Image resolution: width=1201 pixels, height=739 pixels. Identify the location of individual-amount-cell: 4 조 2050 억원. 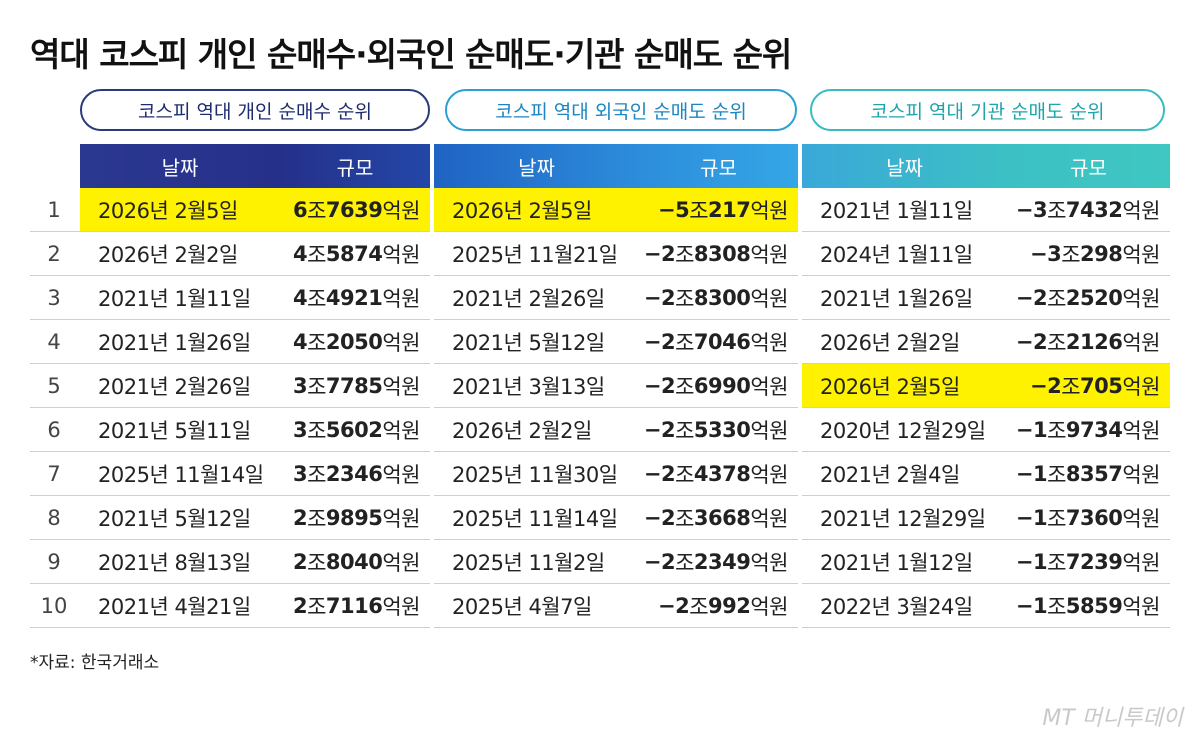
(355, 342).